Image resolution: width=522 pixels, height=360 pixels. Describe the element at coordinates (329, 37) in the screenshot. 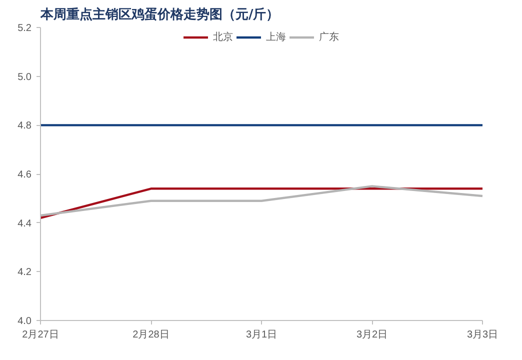

I see `legend-label: 广东` at that location.